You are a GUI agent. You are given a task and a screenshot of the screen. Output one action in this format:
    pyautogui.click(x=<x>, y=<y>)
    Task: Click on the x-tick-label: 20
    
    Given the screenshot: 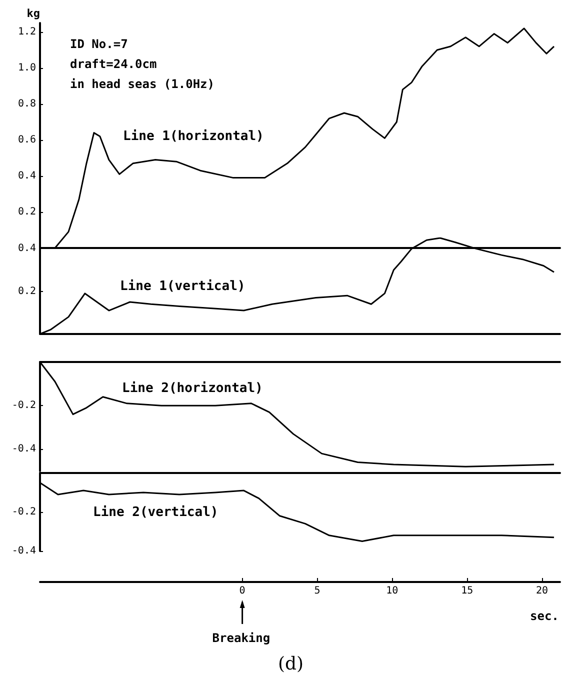 What is the action you would take?
    pyautogui.click(x=542, y=591)
    